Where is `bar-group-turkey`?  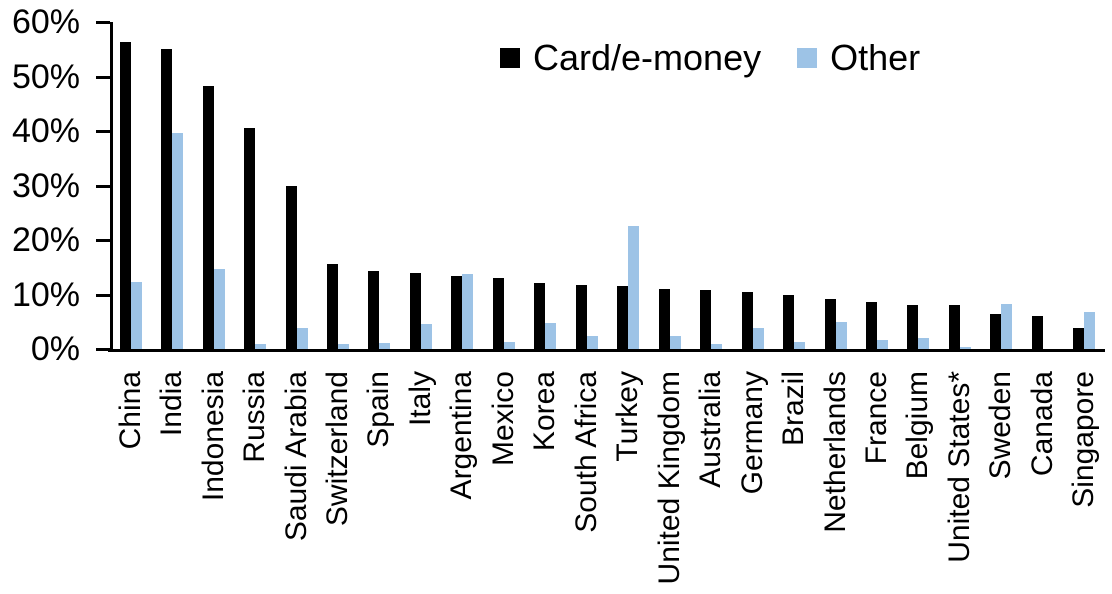 bar-group-turkey is located at coordinates (628, 185).